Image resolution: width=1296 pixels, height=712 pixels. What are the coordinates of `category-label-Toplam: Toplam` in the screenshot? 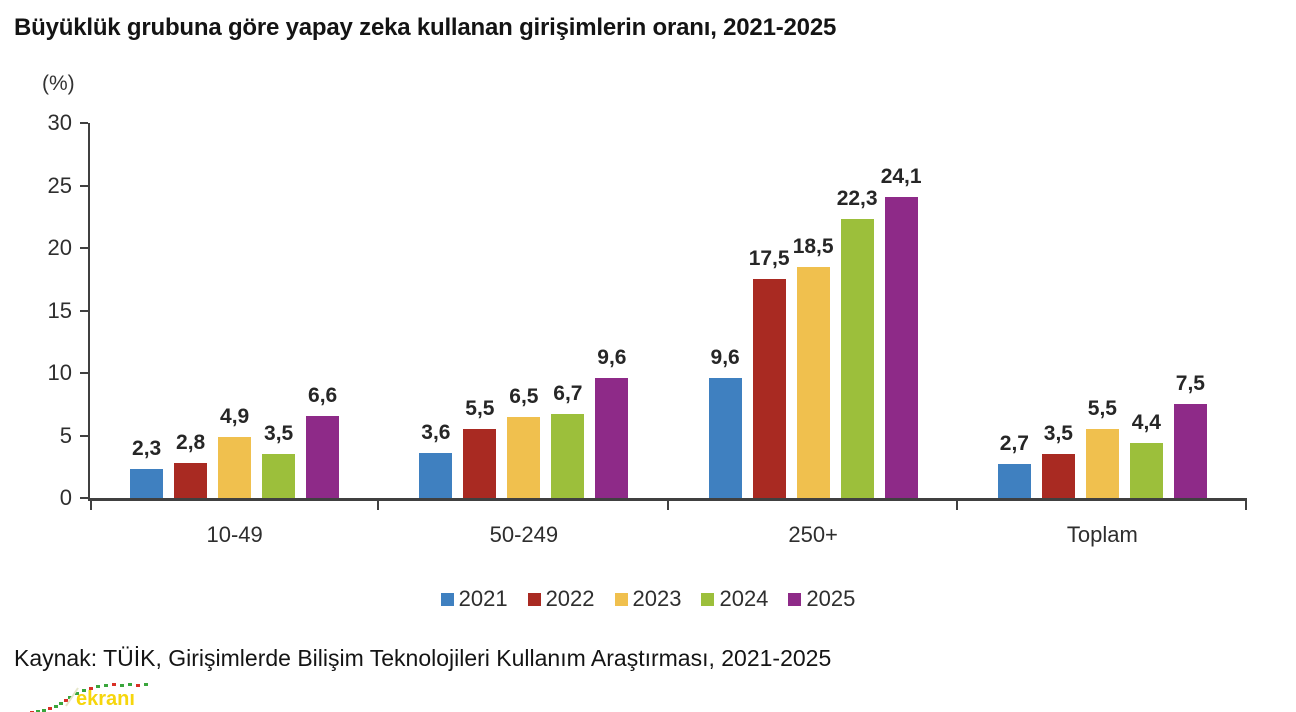 It's located at (1102, 534).